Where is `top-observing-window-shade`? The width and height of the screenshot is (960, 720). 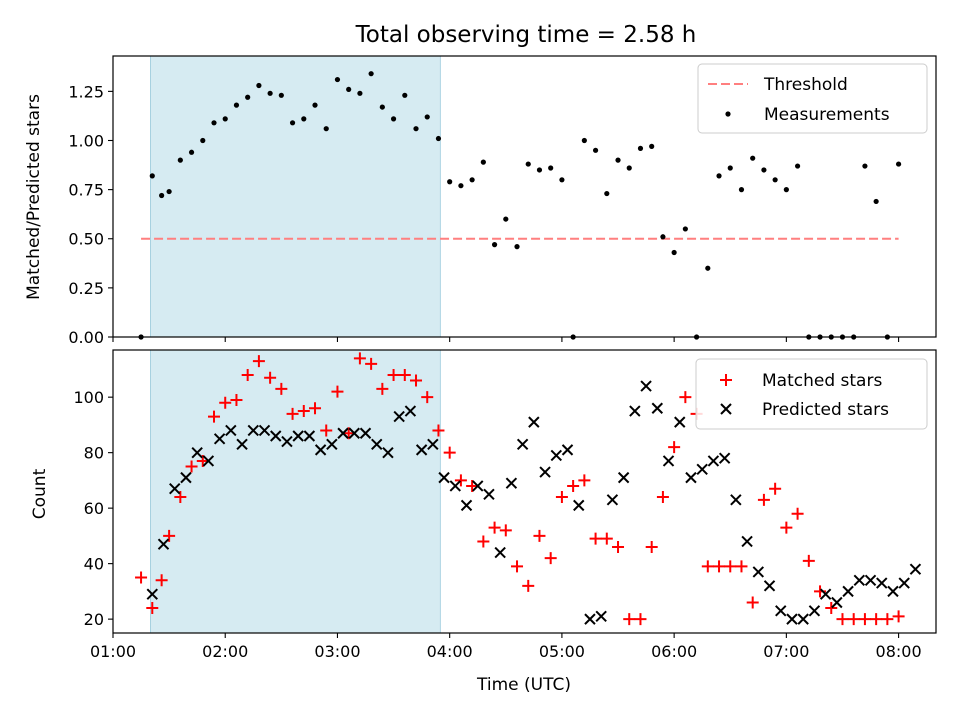 top-observing-window-shade is located at coordinates (295, 196).